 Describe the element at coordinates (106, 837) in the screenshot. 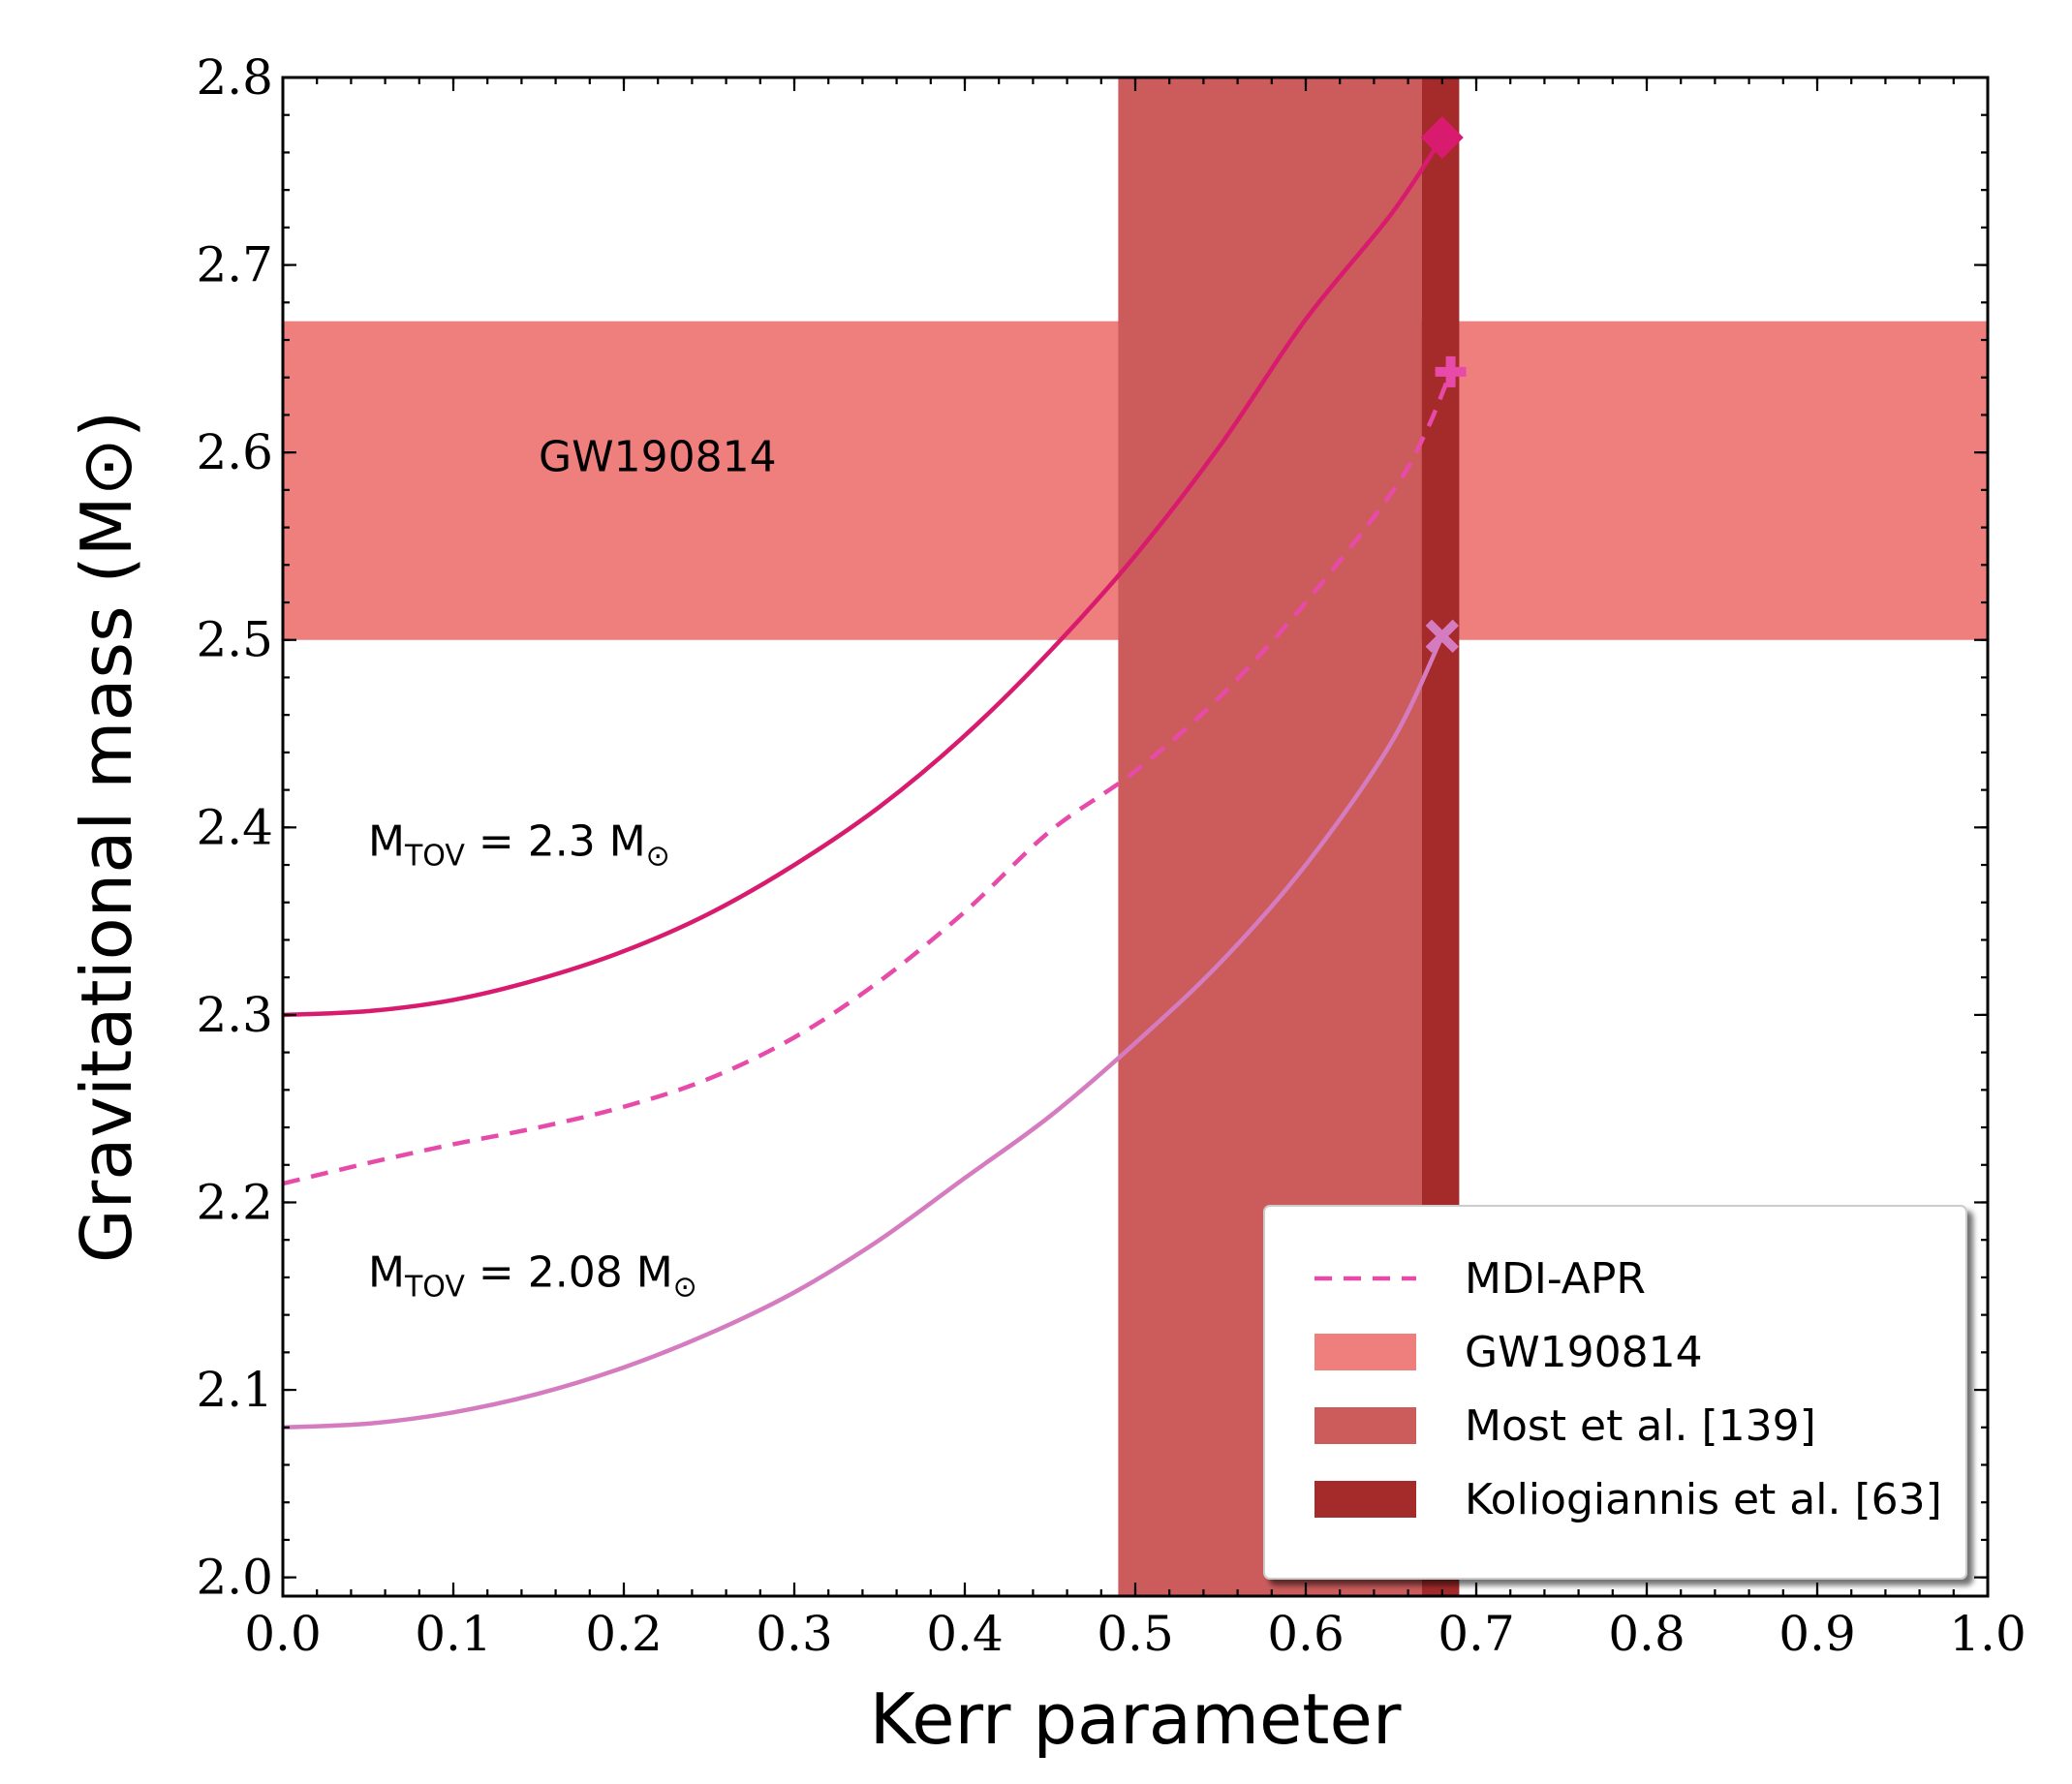

I see `y-axis-title: Gravitational mass (M⊙)` at that location.